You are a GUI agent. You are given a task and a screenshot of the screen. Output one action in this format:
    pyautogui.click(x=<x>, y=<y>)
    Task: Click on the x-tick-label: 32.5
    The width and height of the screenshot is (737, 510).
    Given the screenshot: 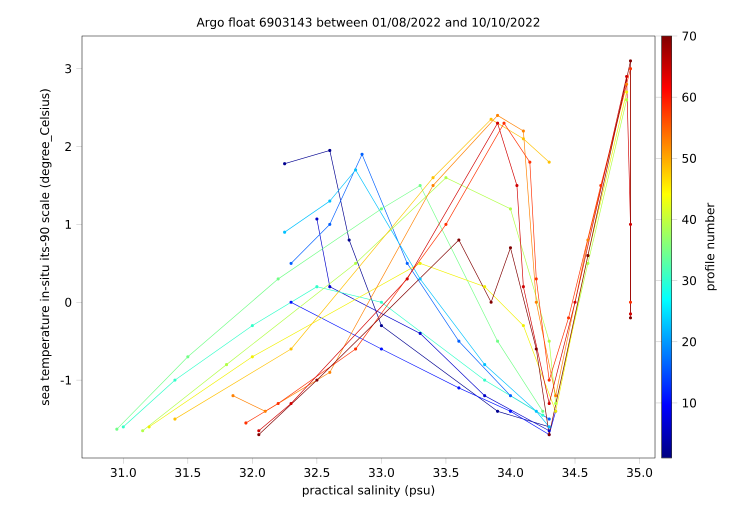 What is the action you would take?
    pyautogui.click(x=317, y=473)
    